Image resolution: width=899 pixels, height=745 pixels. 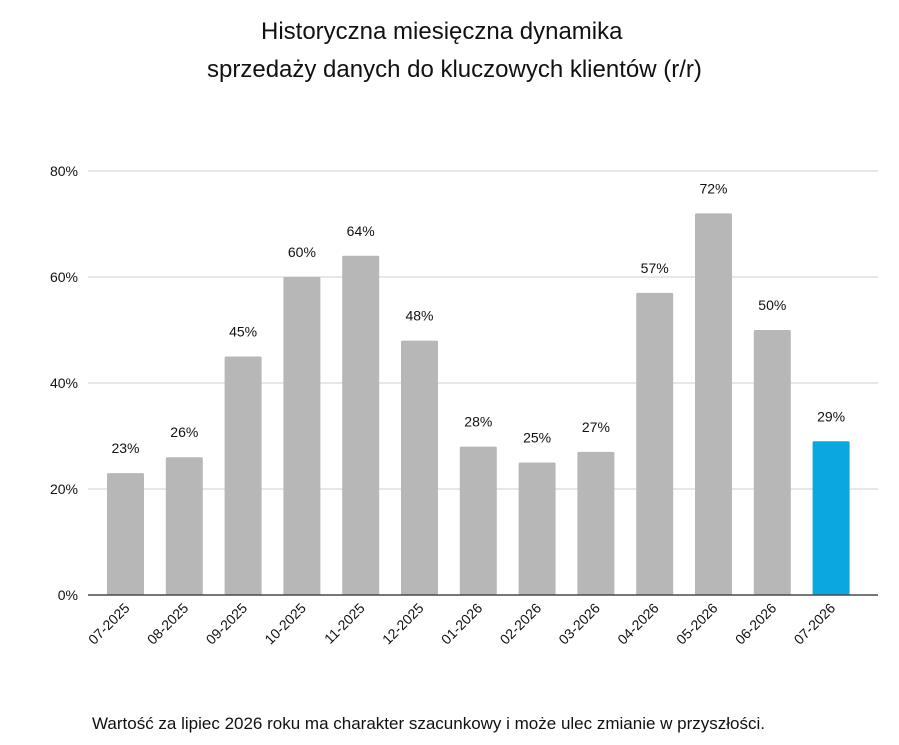 I want to click on data-label: 26%, so click(x=184, y=432).